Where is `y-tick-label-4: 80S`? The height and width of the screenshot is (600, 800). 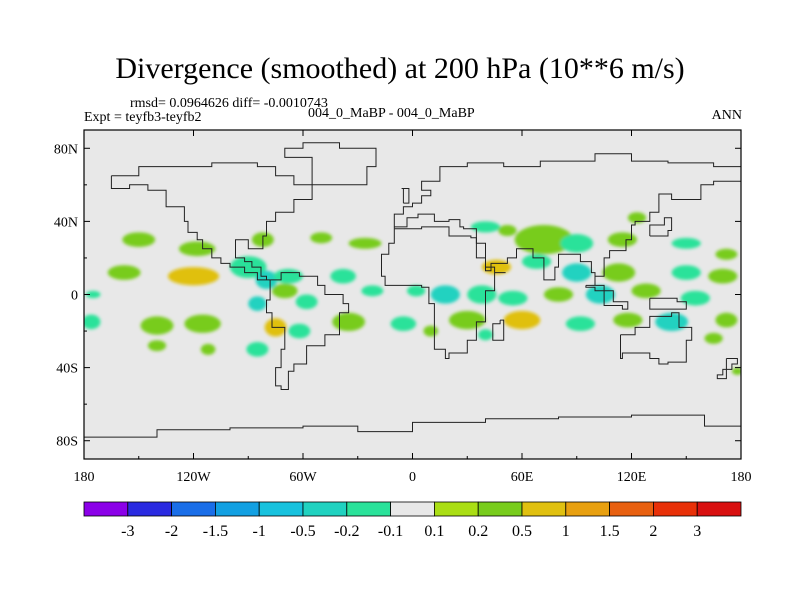 y-tick-label-4: 80S is located at coordinates (67, 442).